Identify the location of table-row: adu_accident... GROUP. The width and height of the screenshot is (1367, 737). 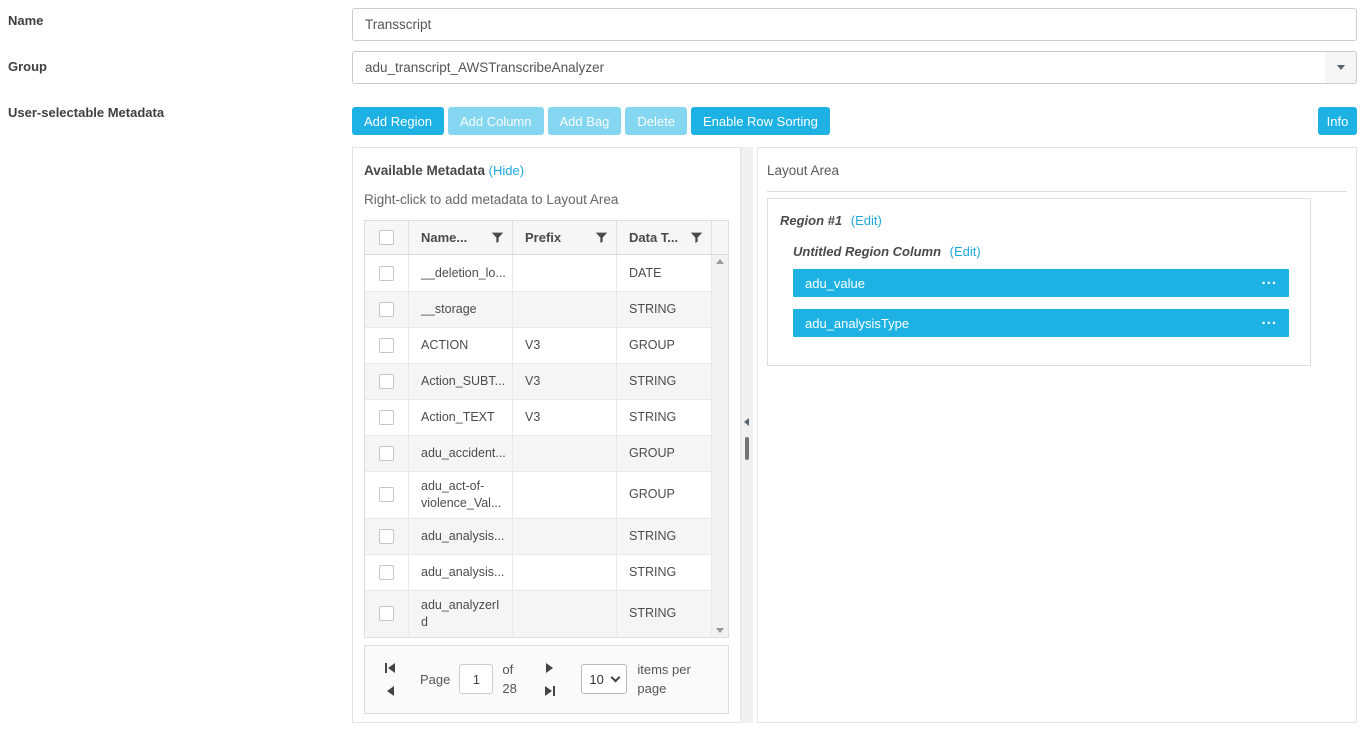
(538, 453).